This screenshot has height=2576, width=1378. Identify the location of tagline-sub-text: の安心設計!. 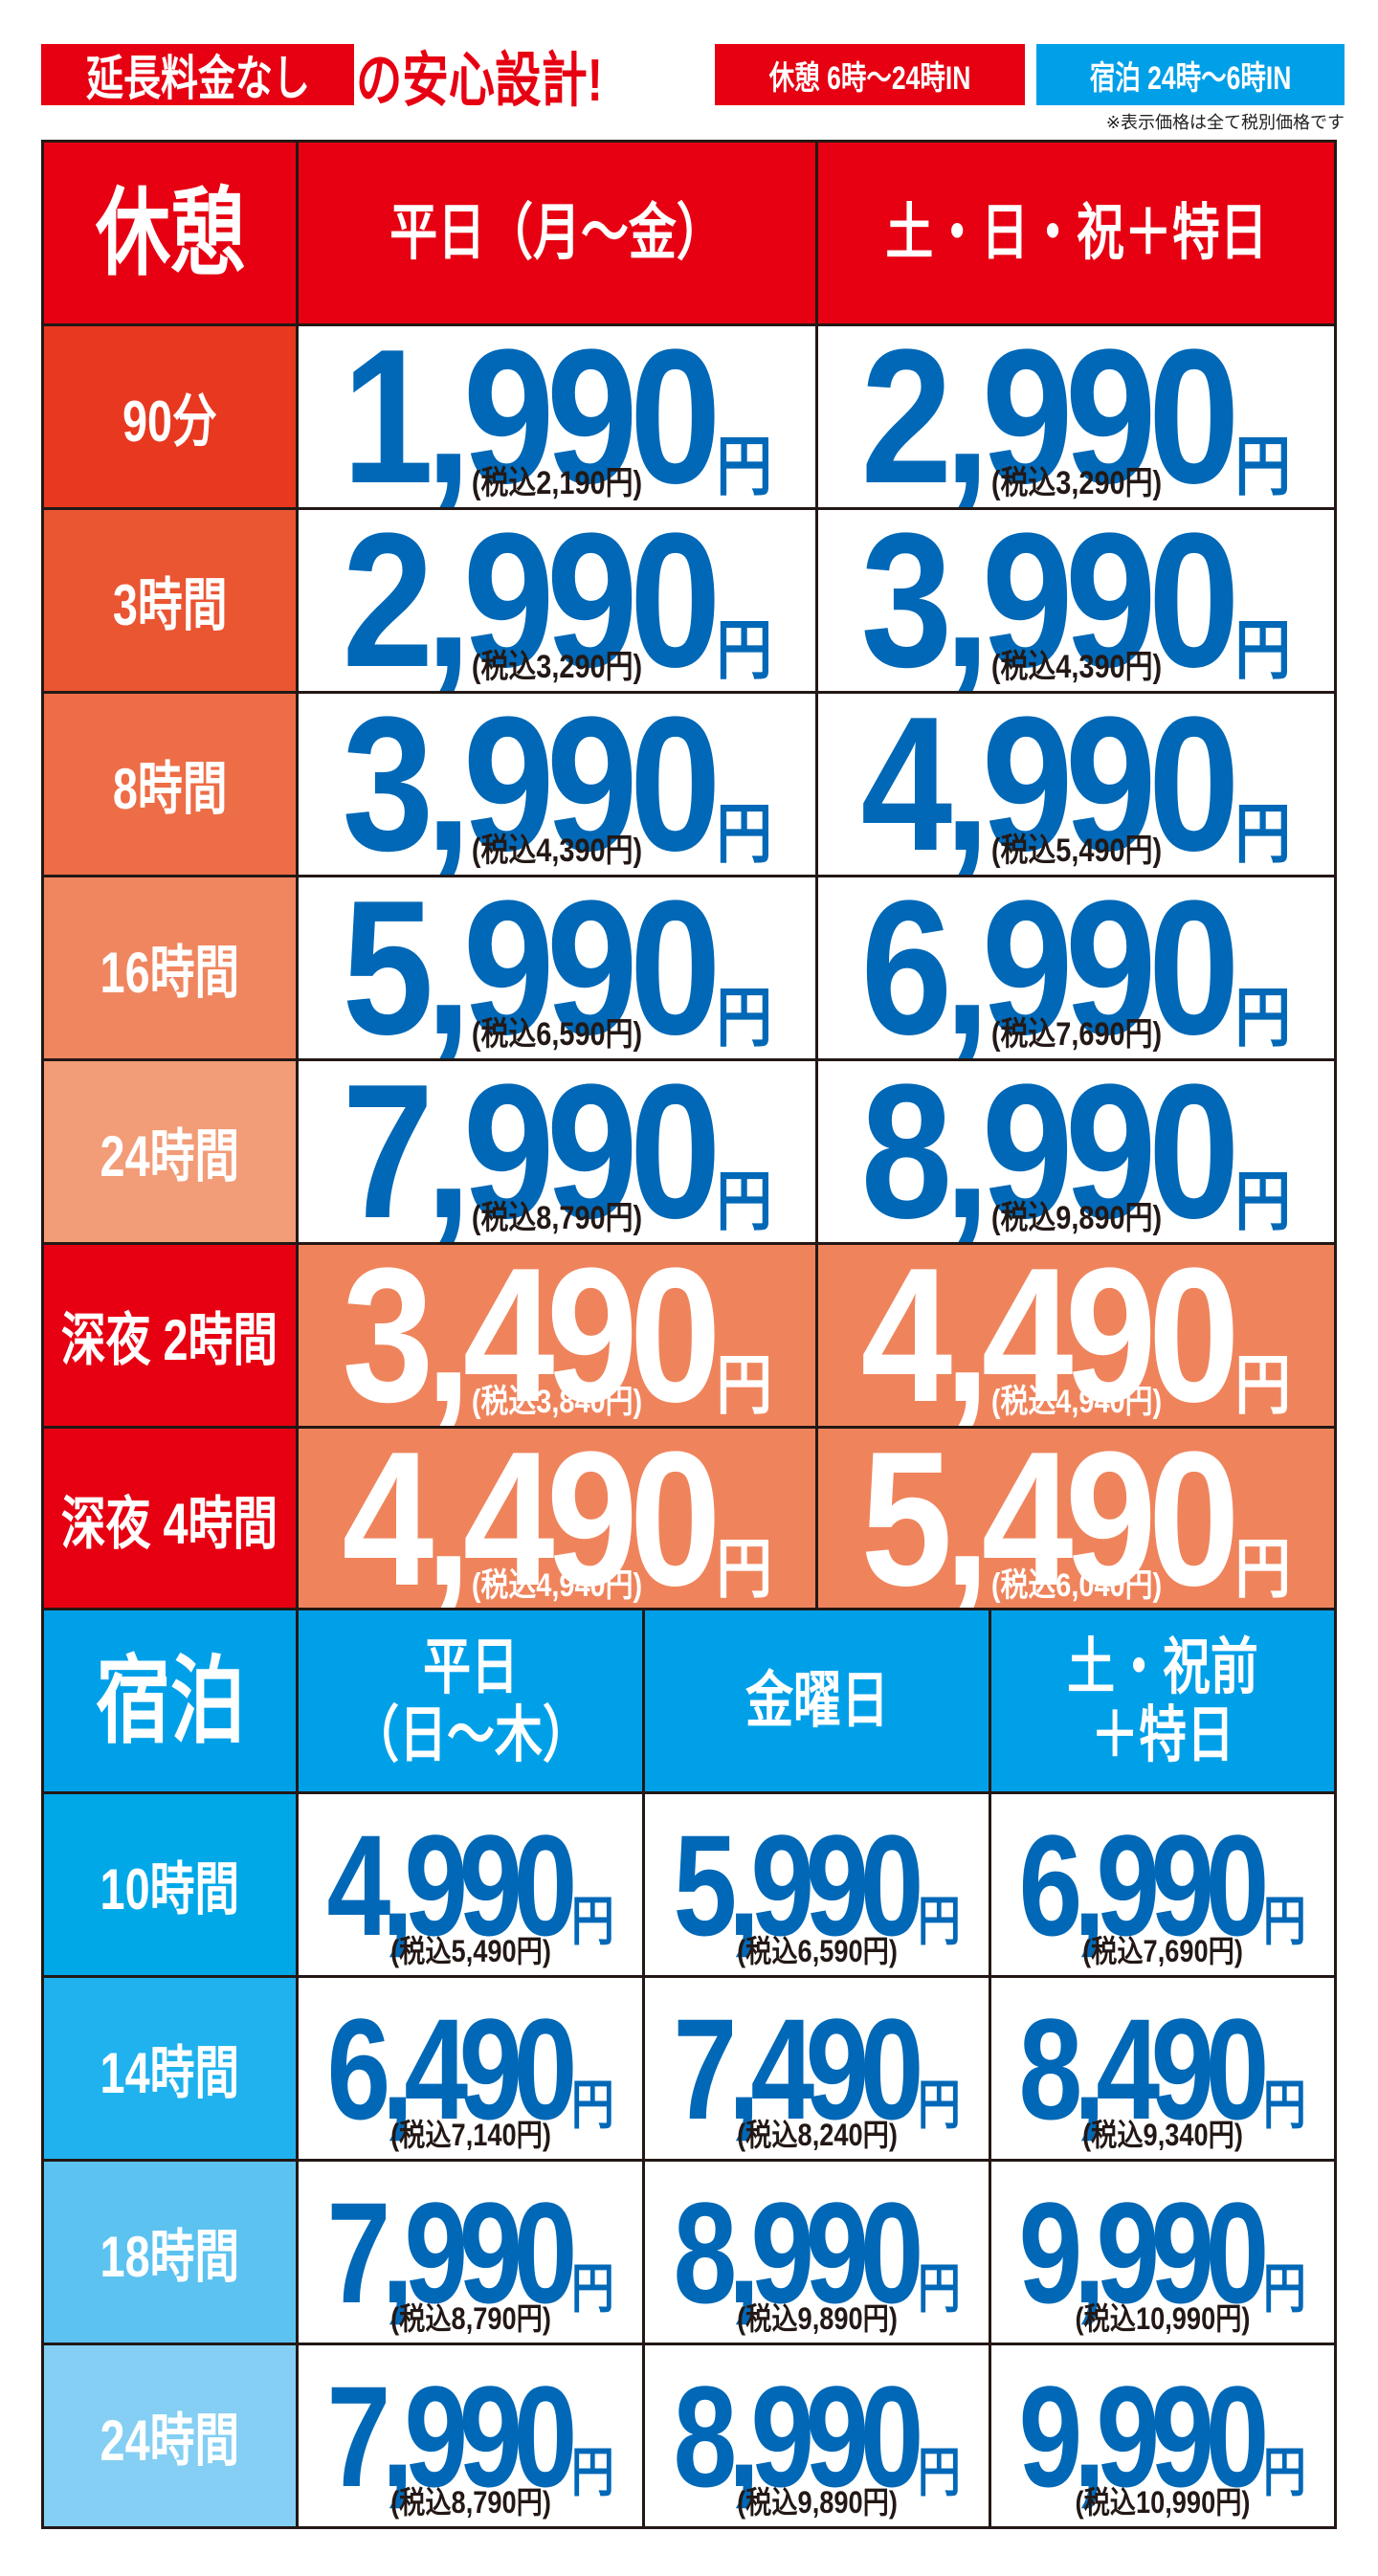
(480, 81).